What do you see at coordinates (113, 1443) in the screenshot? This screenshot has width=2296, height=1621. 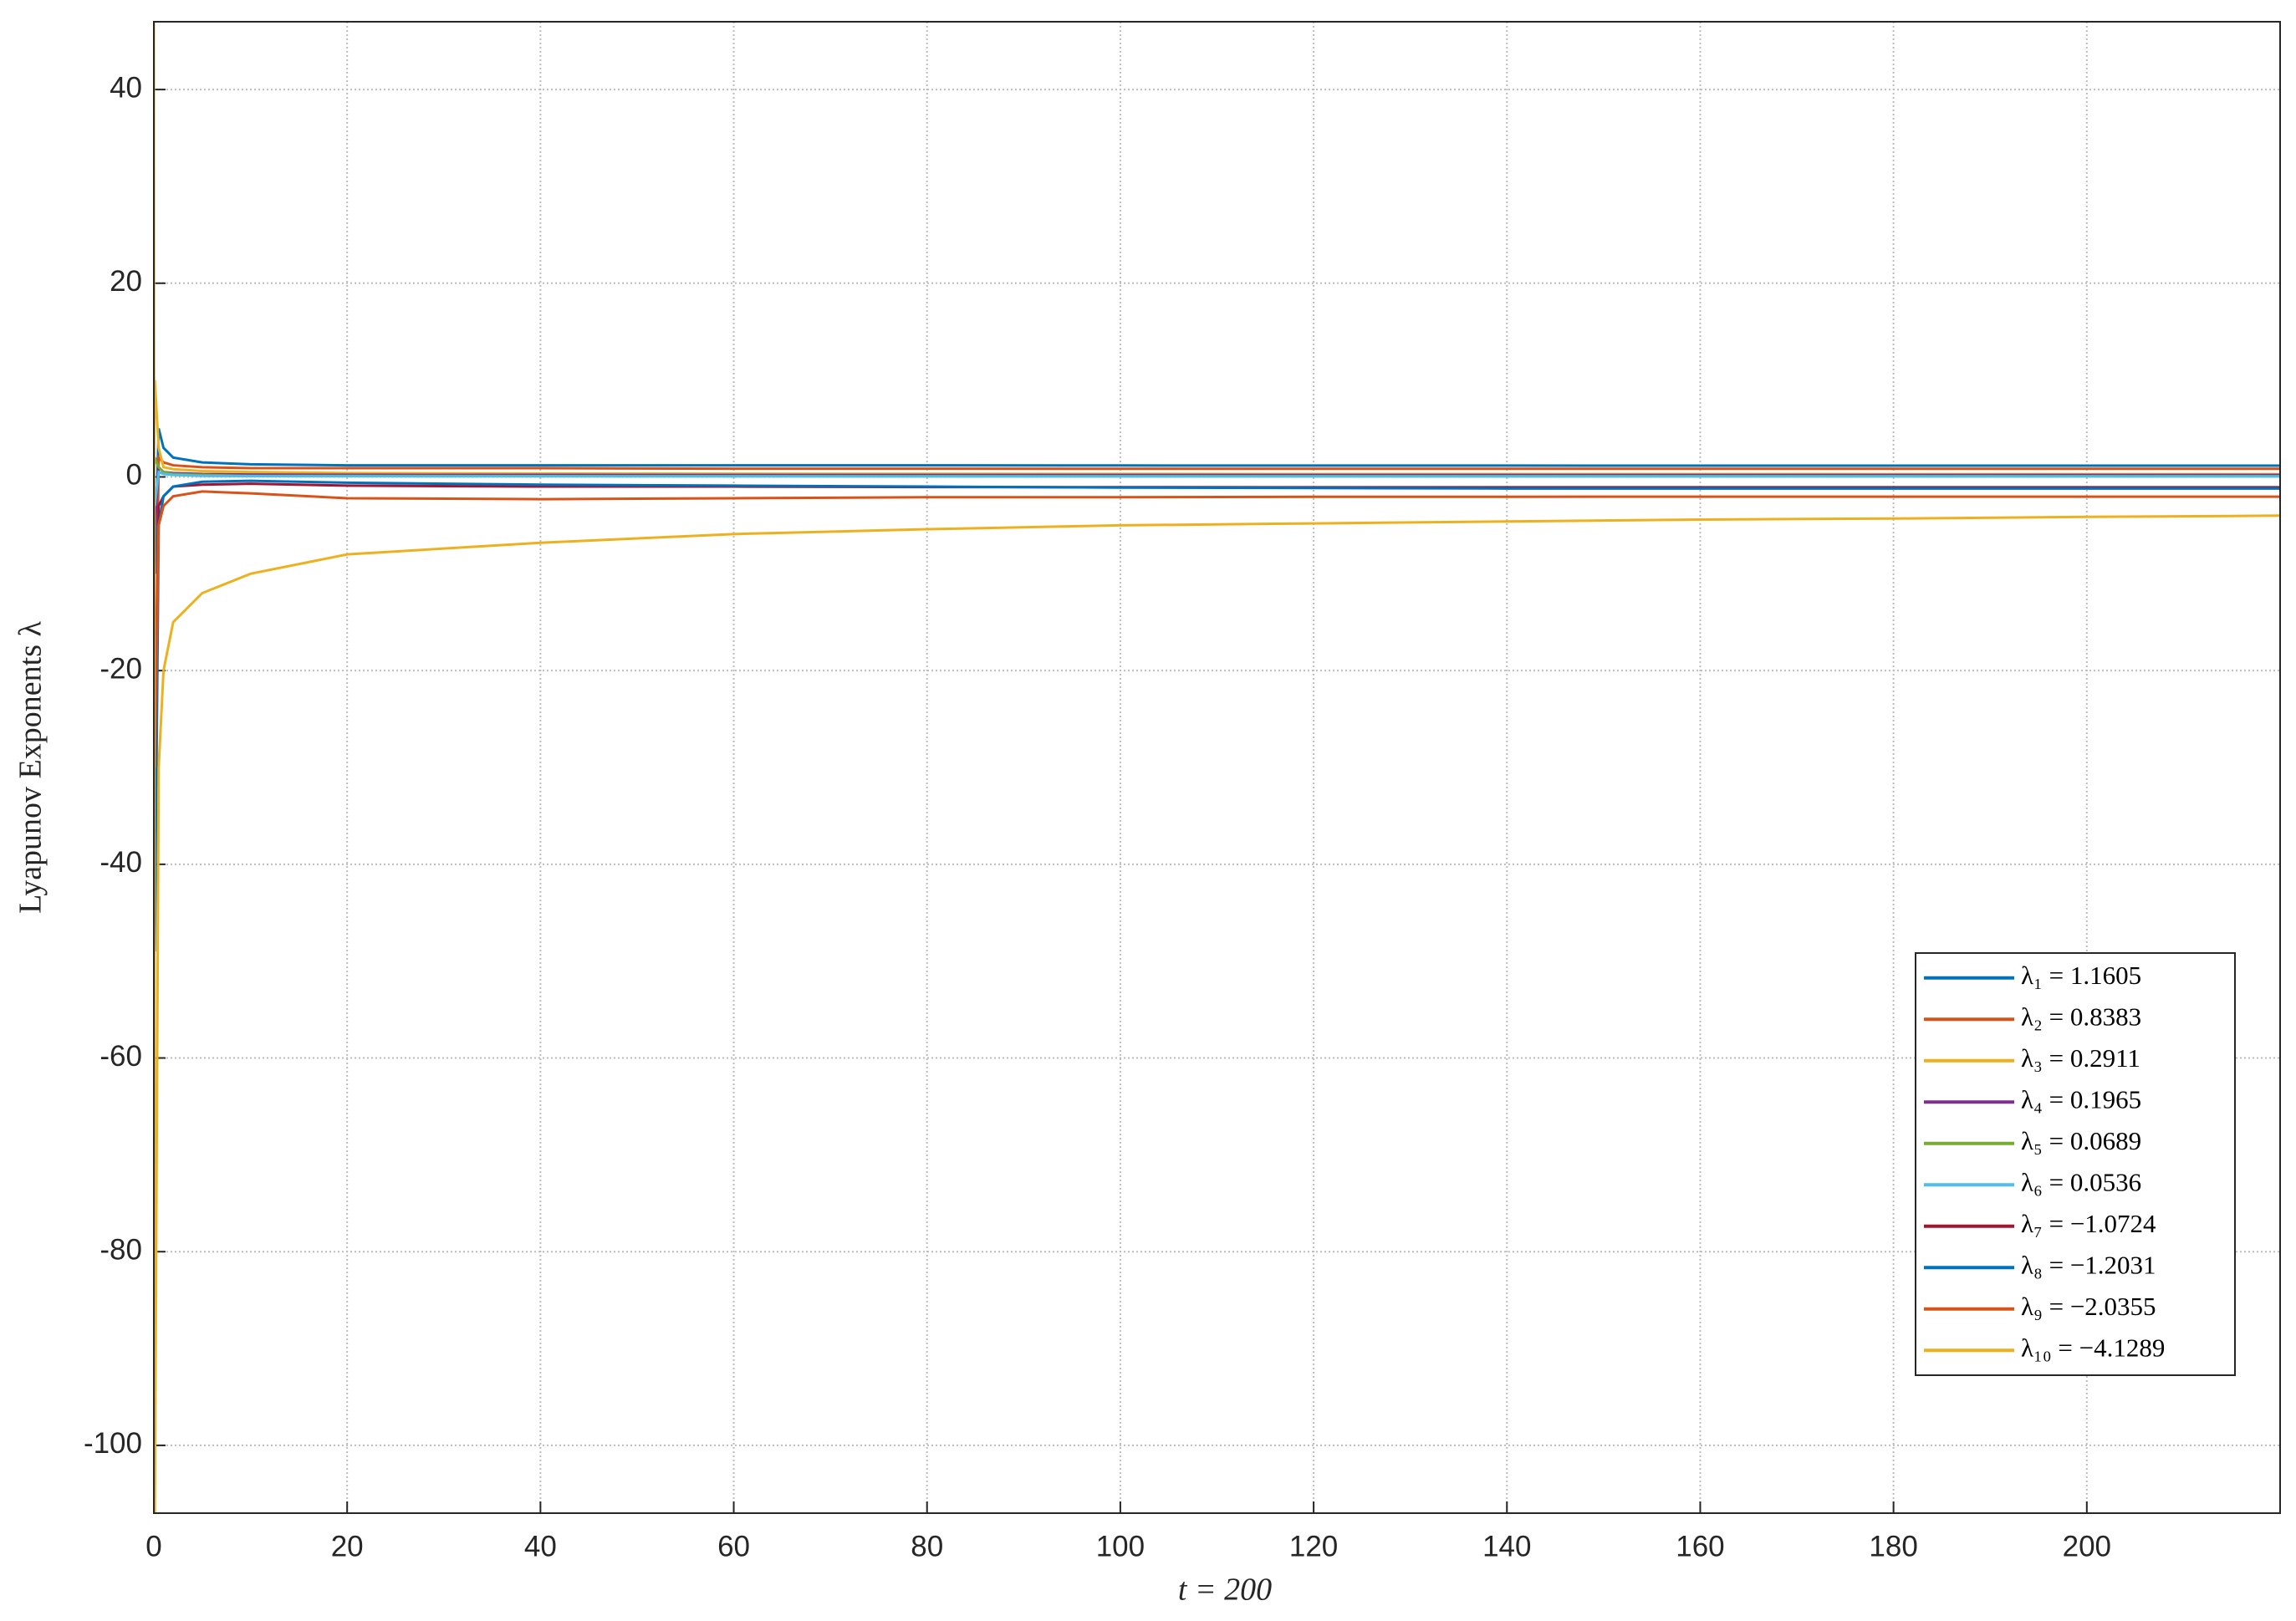 I see `y-tick-label: -100` at bounding box center [113, 1443].